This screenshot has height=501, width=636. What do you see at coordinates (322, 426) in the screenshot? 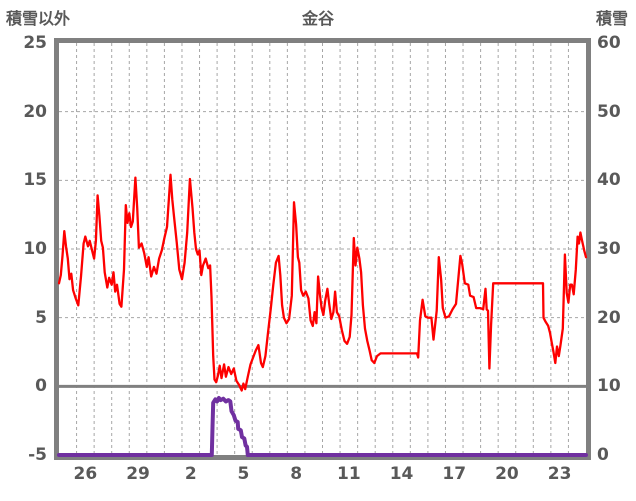
I see `snow-depth-line` at bounding box center [322, 426].